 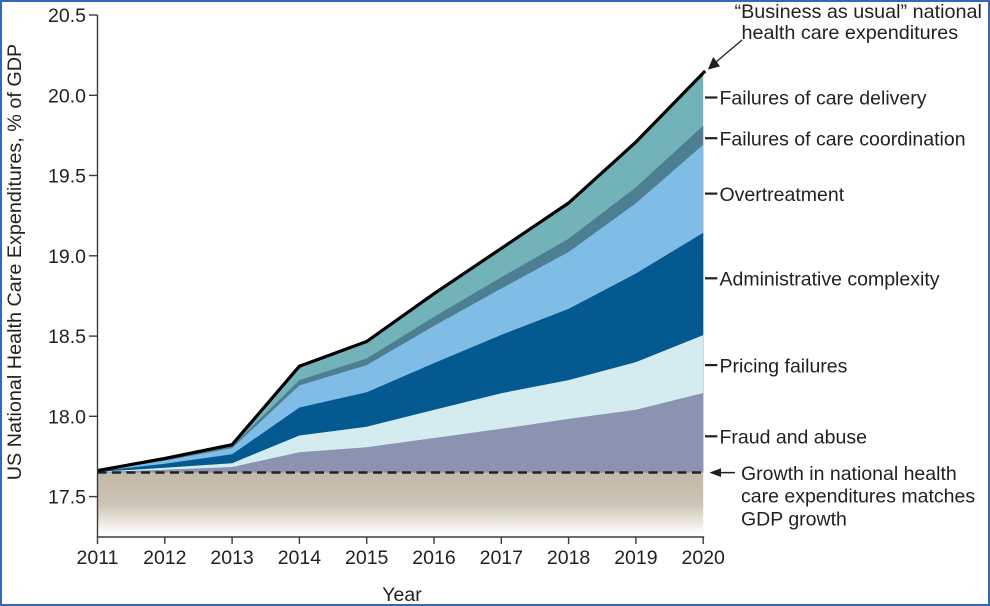 What do you see at coordinates (568, 558) in the screenshot?
I see `svg-text: 2018` at bounding box center [568, 558].